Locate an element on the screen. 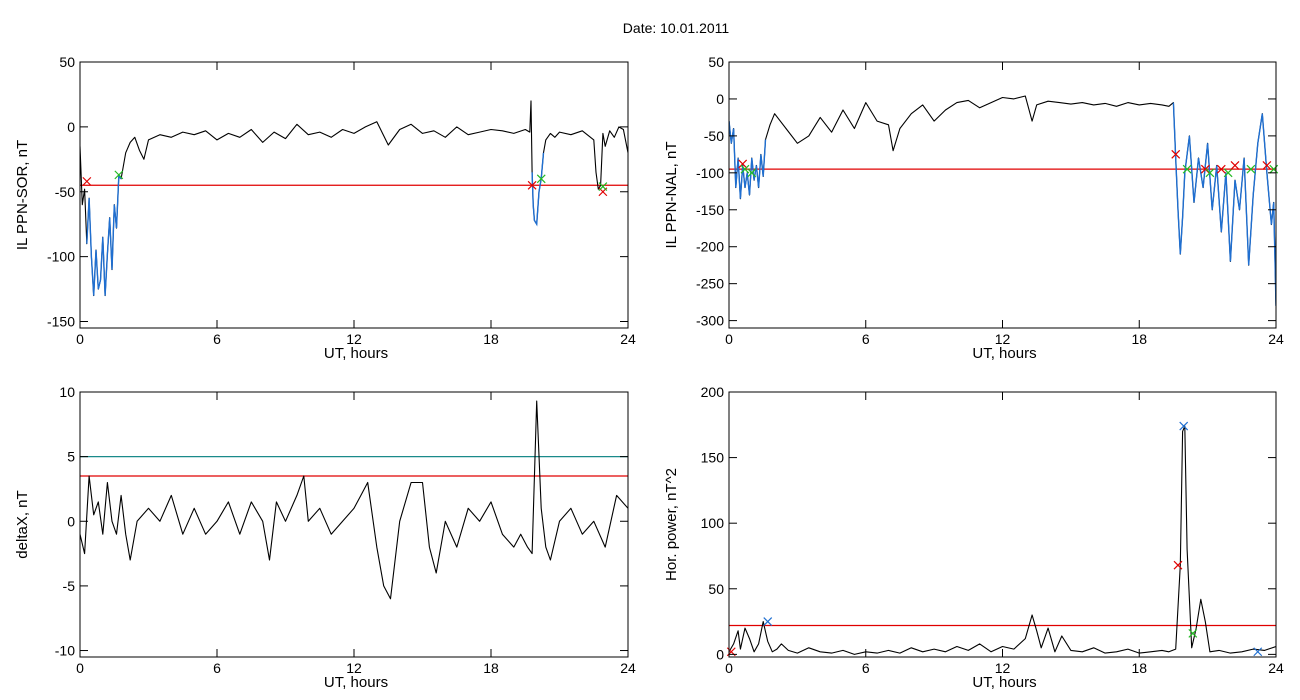 The image size is (1300, 700). y-tick-label: 150 is located at coordinates (713, 458).